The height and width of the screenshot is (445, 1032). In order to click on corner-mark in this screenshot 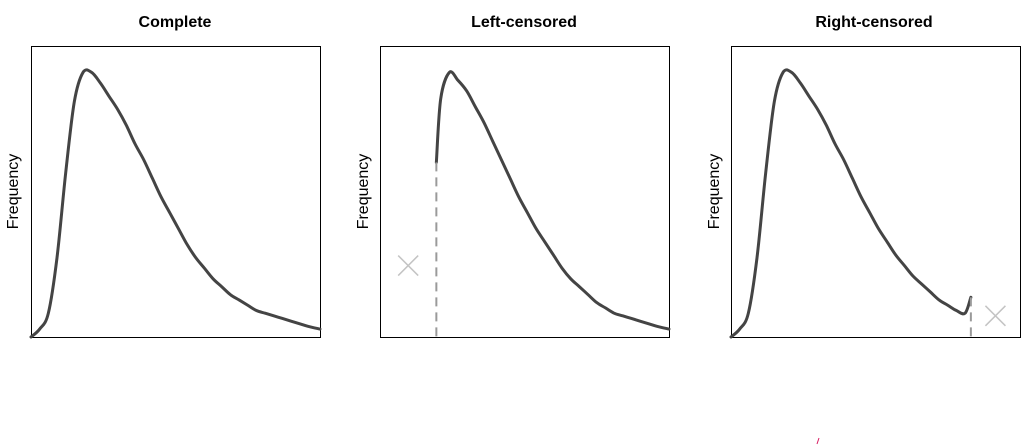, I will do `click(818, 441)`.